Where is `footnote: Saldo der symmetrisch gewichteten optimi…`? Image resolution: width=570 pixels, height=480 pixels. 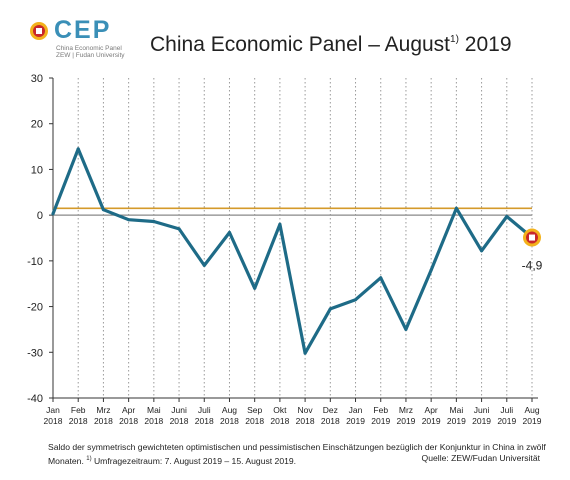 footnote: Saldo der symmetrisch gewichteten optimi… is located at coordinates (298, 454).